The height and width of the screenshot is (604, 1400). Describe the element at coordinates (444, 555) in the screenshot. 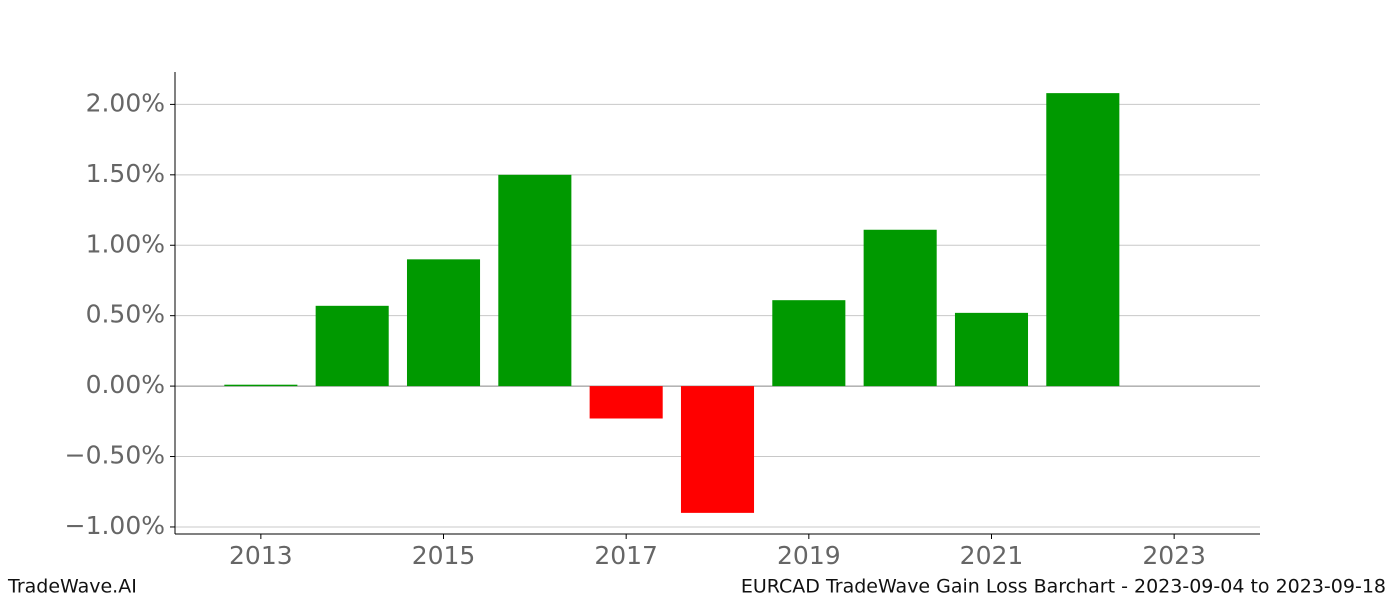

I see `x-tick-label: 2015` at that location.